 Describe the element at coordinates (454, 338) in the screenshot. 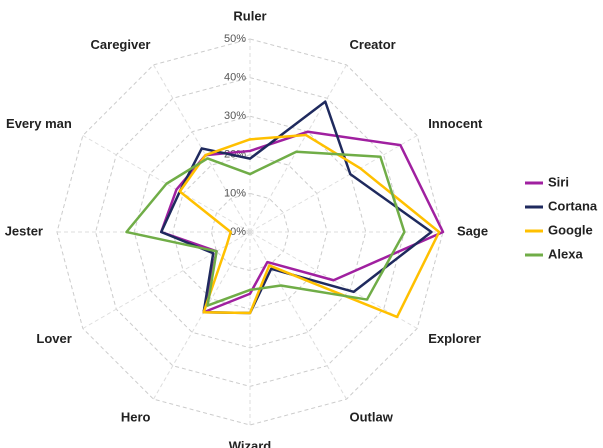

I see `axis-label: Explorer` at that location.